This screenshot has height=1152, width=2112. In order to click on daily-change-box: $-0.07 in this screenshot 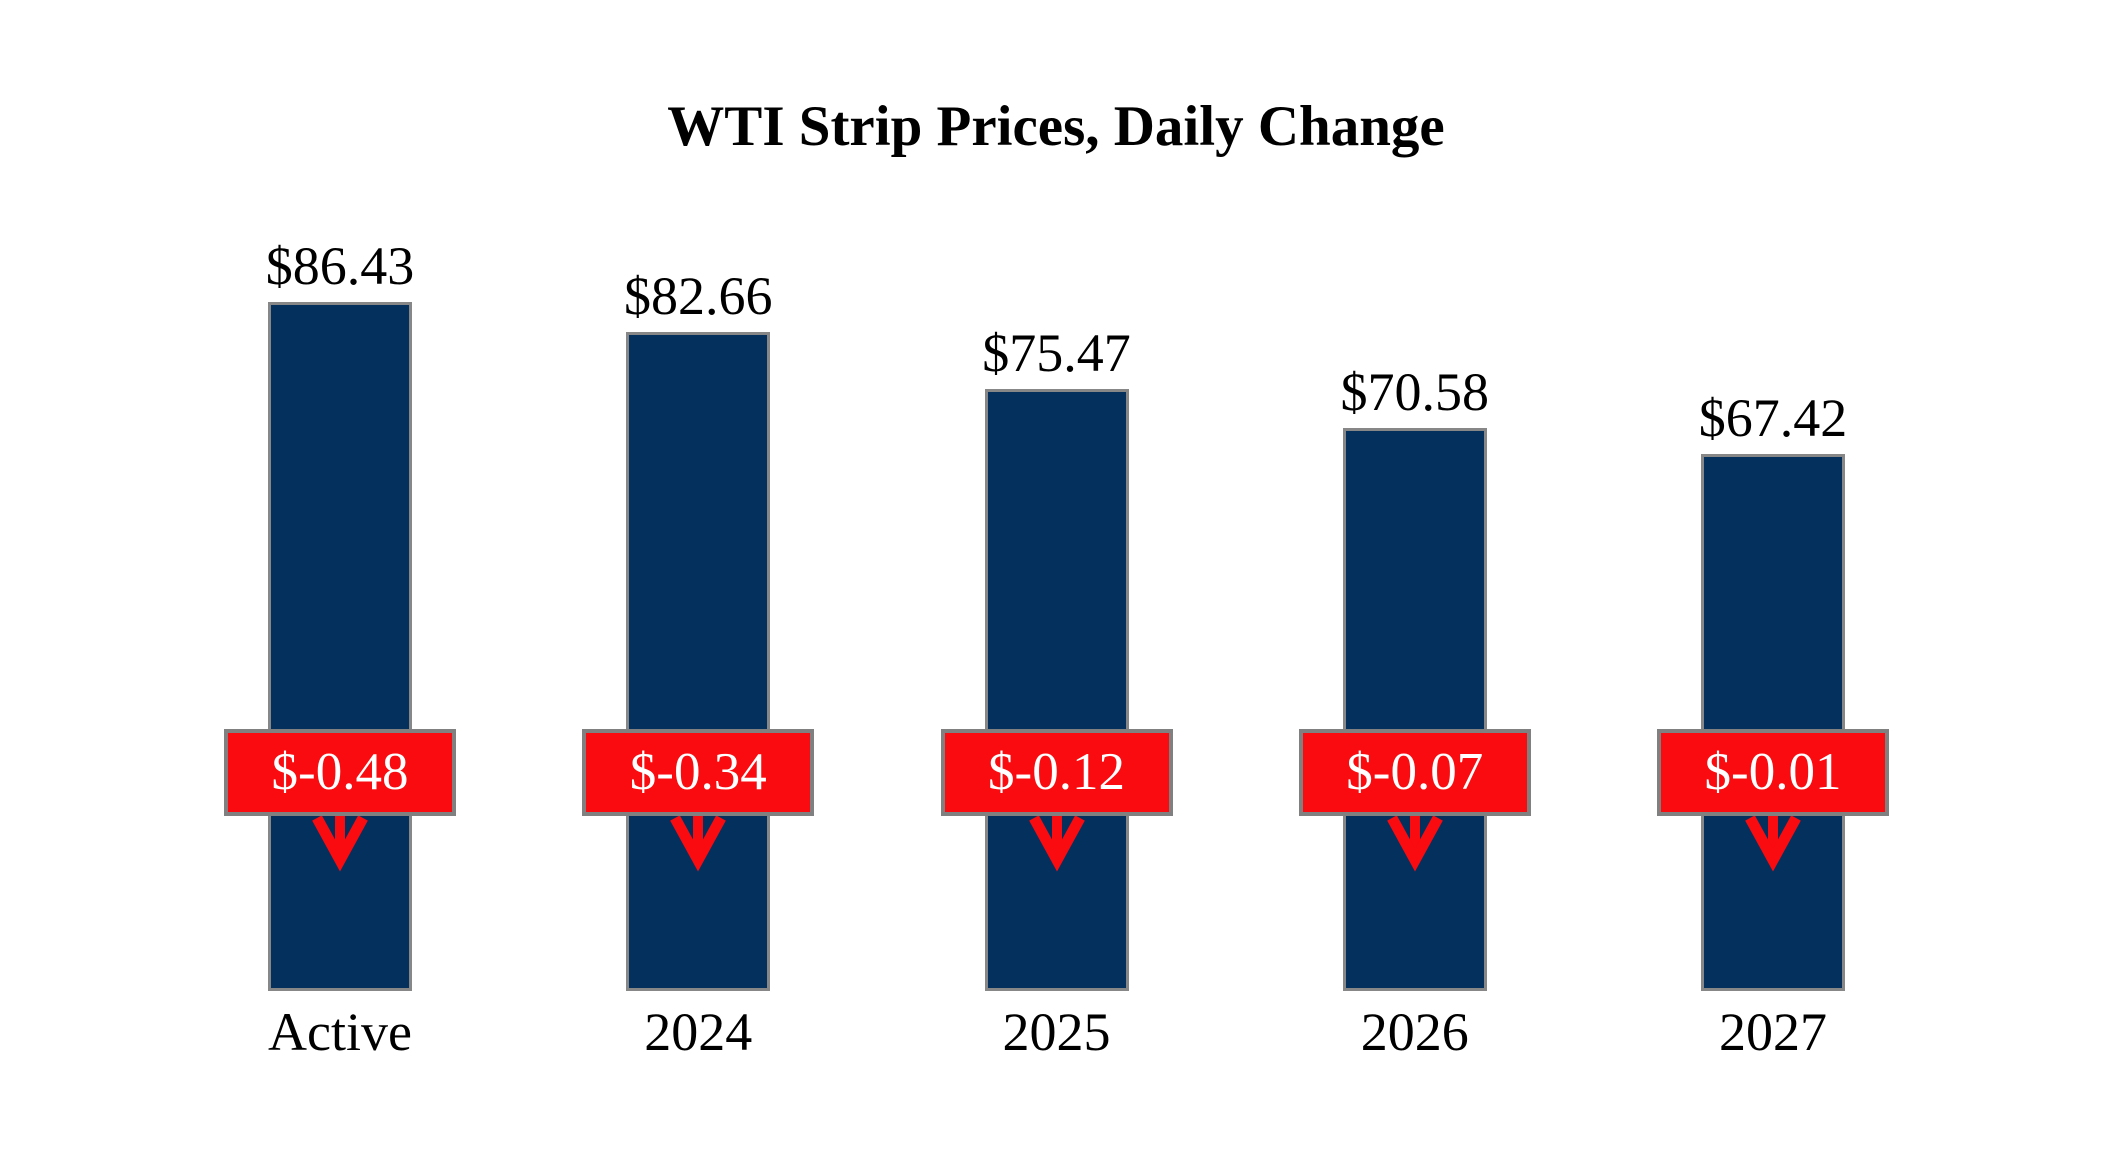, I will do `click(1414, 772)`.